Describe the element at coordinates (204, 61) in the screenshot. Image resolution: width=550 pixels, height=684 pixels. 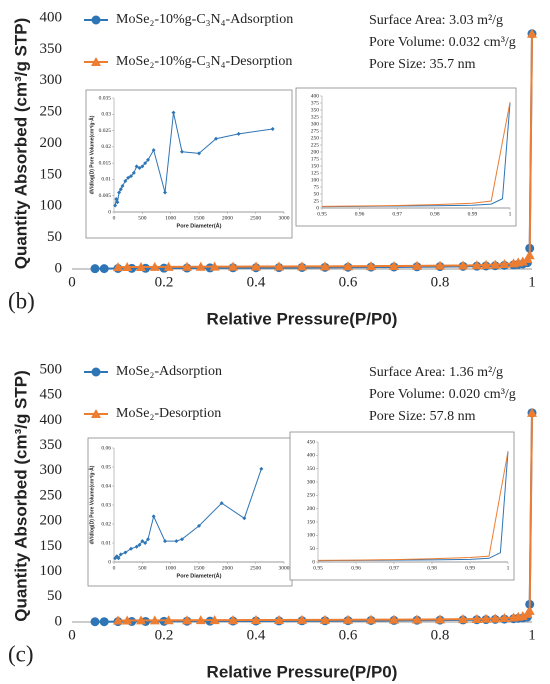
I see `legend-label: MoSe₂-10%g-C₃N₄-Desorption` at that location.